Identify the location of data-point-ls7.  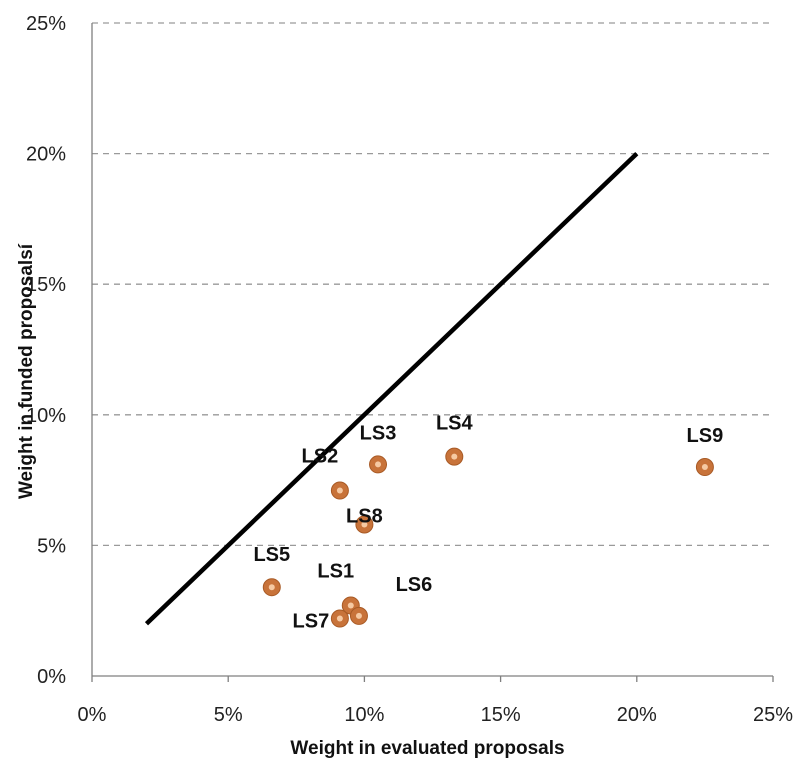
(339, 618).